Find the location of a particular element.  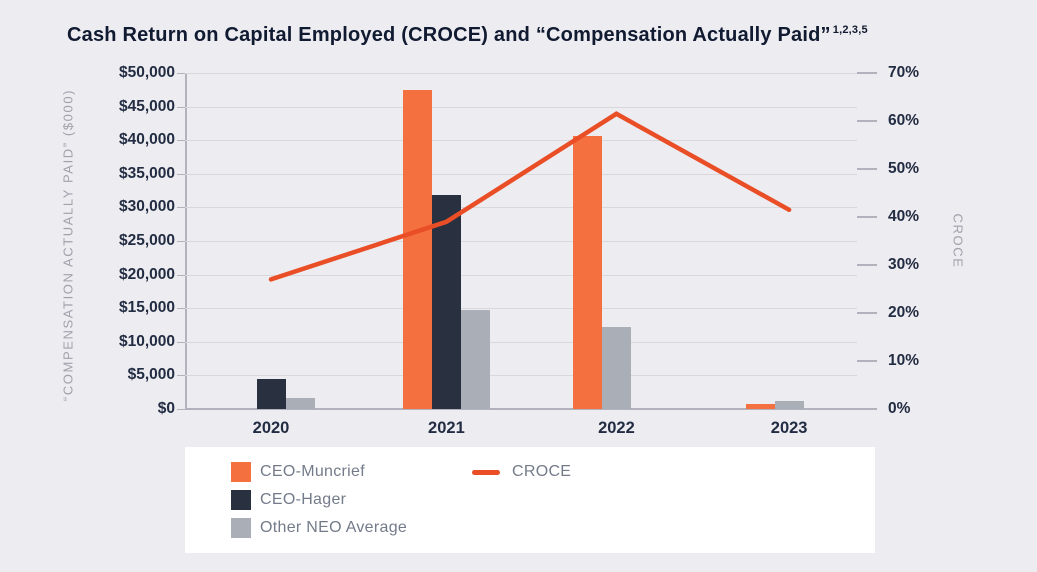

legend-item-ceo-hager: CEO-Hager is located at coordinates (319, 500).